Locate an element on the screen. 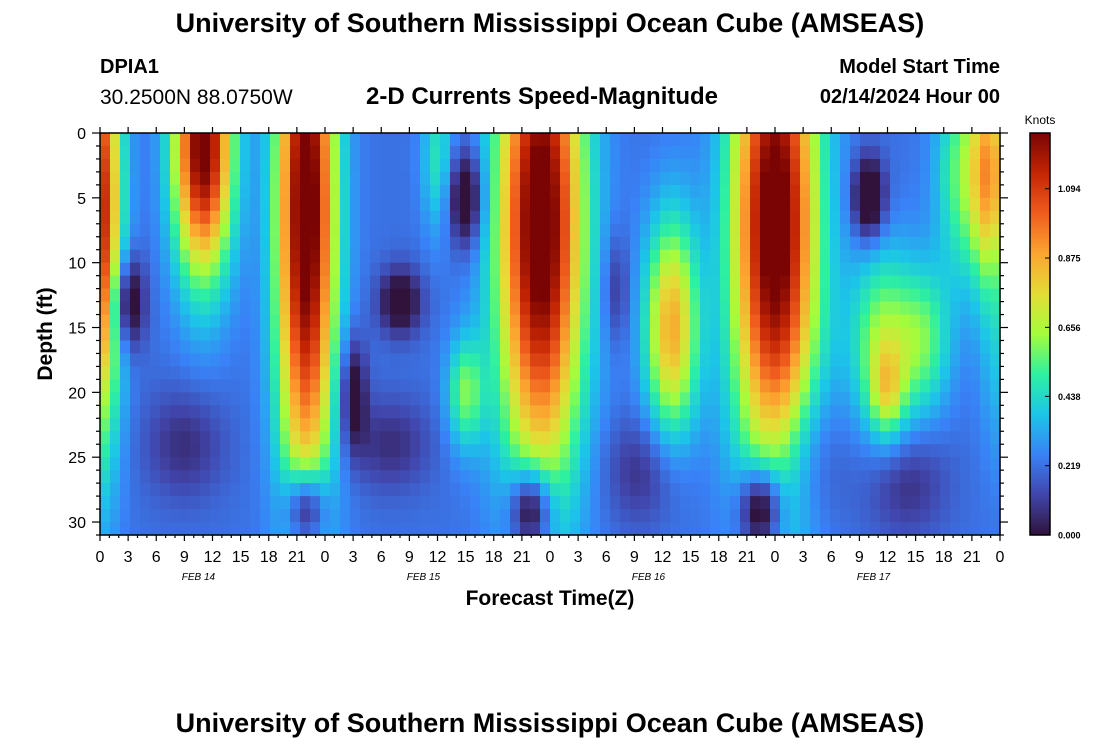 The width and height of the screenshot is (1100, 750). colorbar-label: Knots is located at coordinates (1040, 120).